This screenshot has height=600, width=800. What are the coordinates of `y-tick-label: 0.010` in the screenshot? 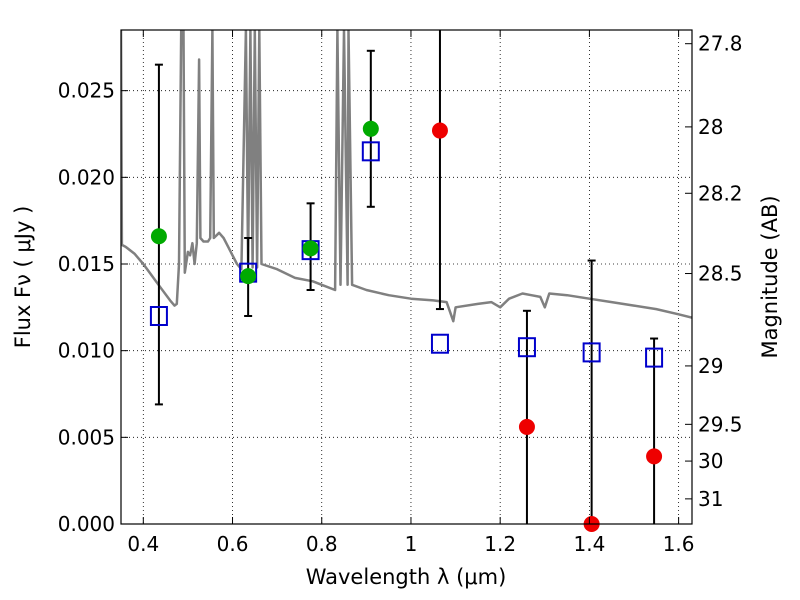 It's located at (86, 351).